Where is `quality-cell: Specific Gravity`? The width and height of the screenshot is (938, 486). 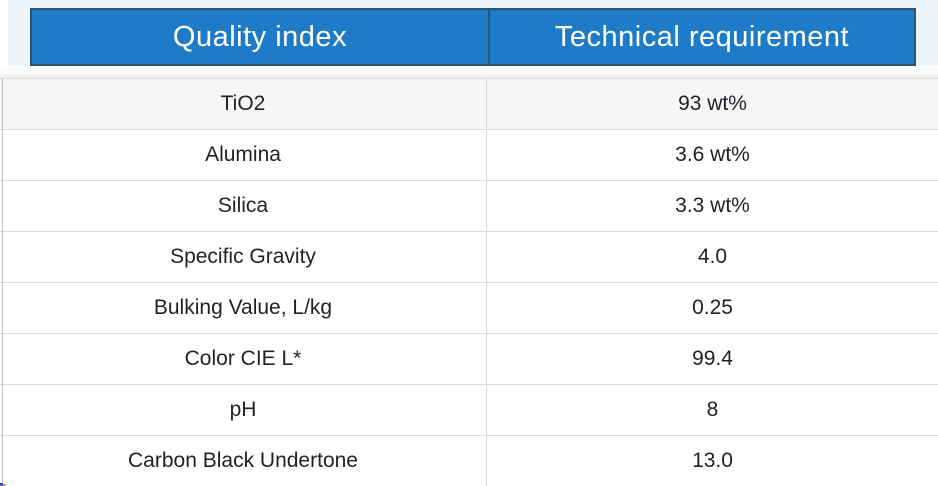 quality-cell: Specific Gravity is located at coordinates (243, 257).